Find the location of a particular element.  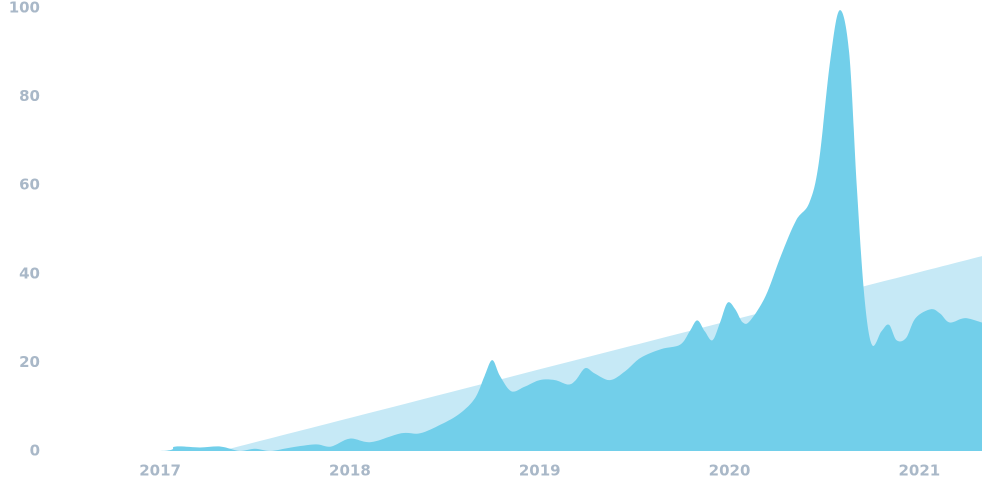

x-tick-label: 2020 is located at coordinates (730, 471).